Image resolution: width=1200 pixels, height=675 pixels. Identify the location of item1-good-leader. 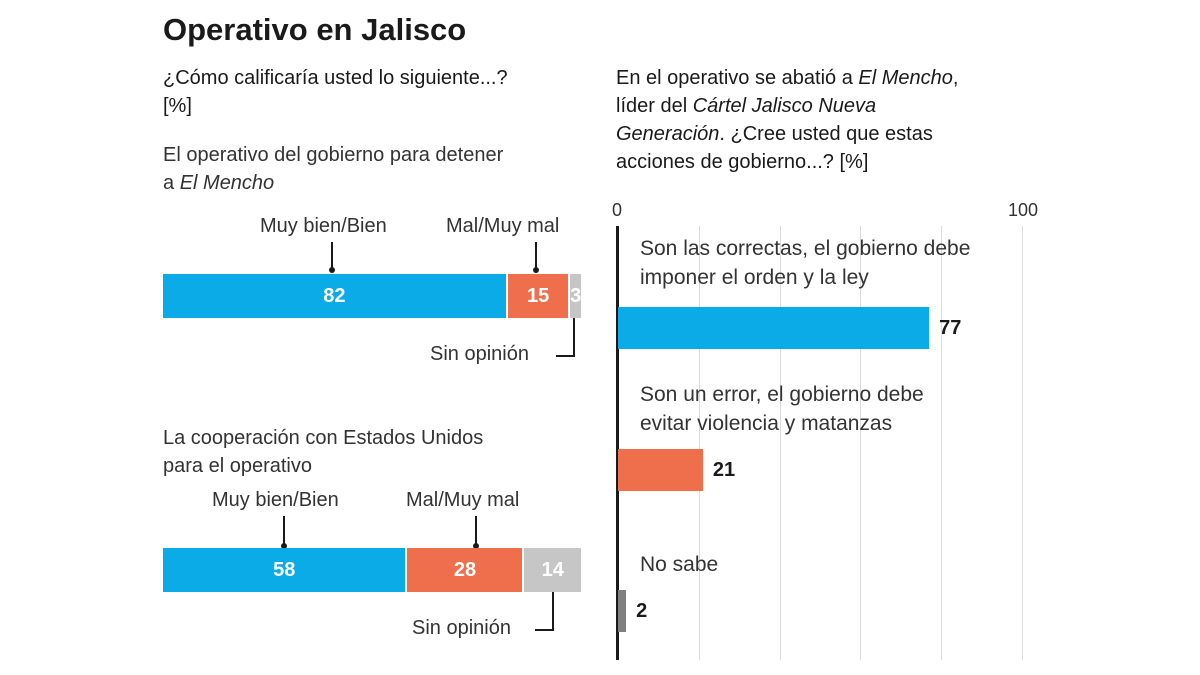
(332, 256).